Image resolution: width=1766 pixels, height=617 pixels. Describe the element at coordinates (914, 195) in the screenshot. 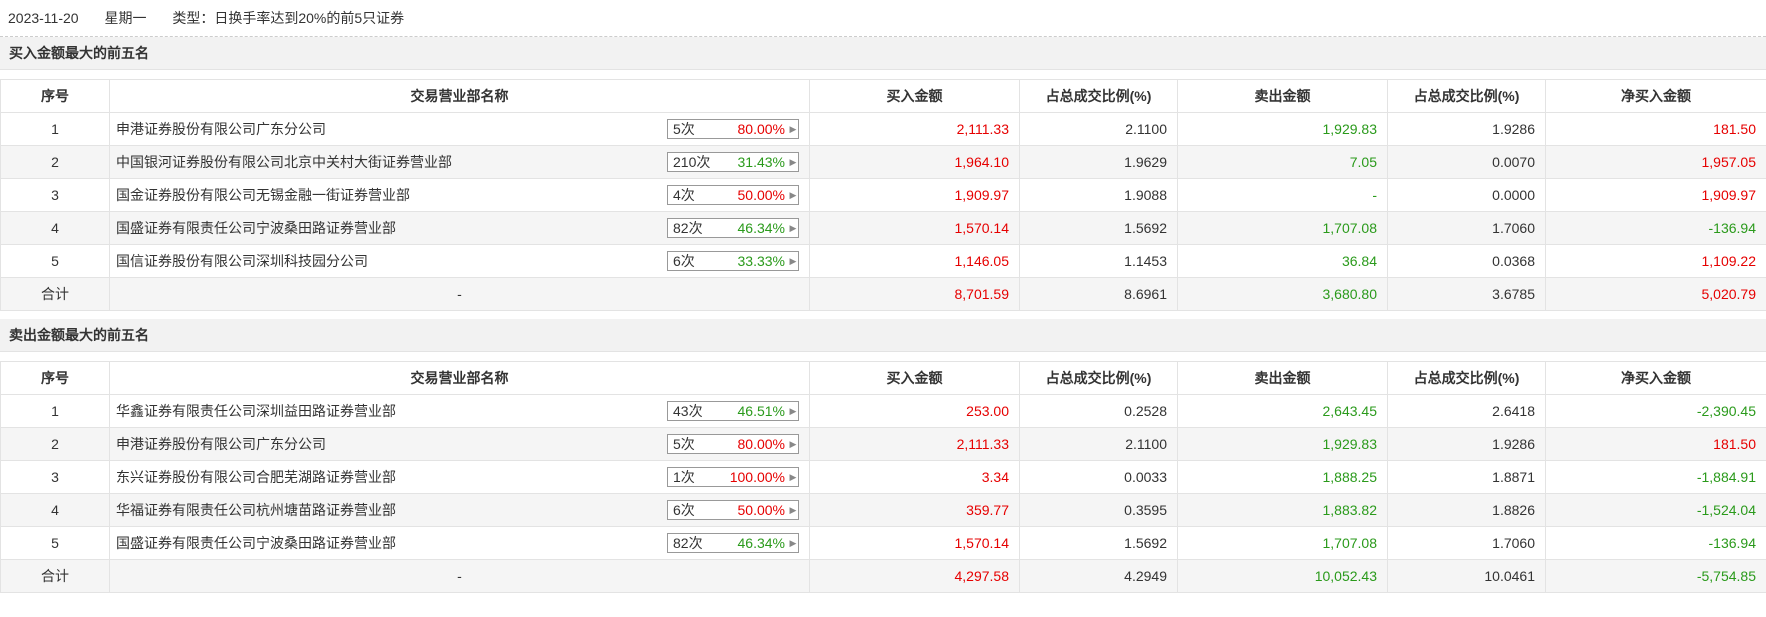

I see `buy-amount: 1,909.97` at that location.